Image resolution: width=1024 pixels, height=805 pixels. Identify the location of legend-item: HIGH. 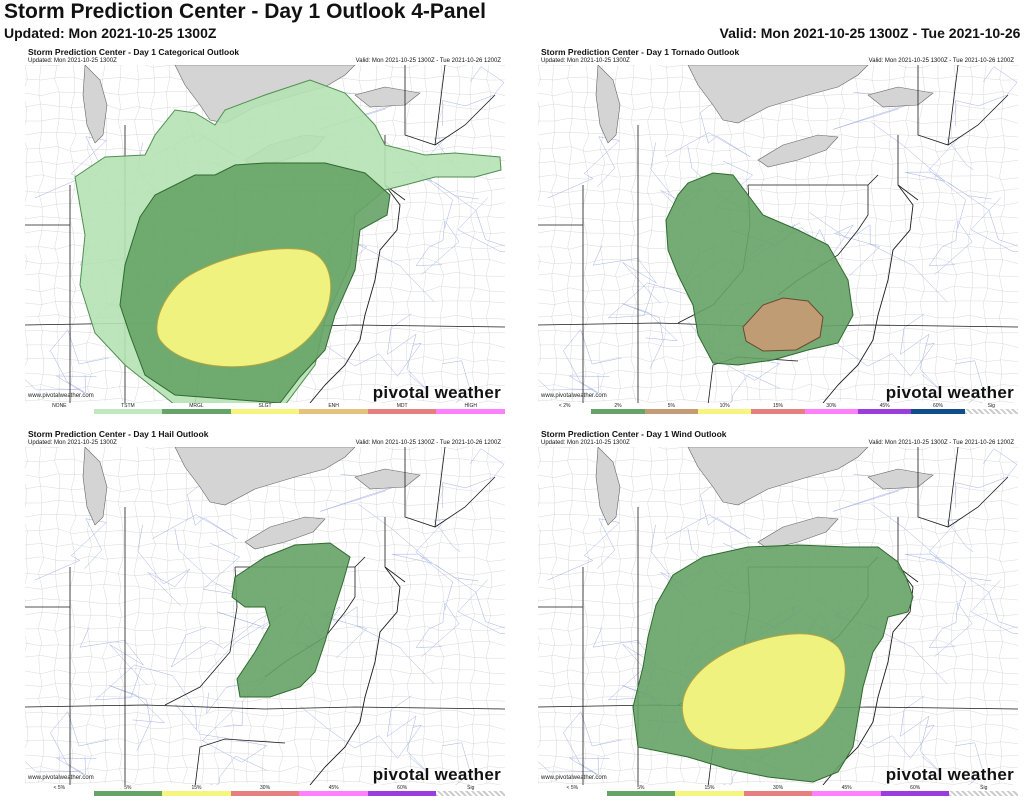
(471, 409).